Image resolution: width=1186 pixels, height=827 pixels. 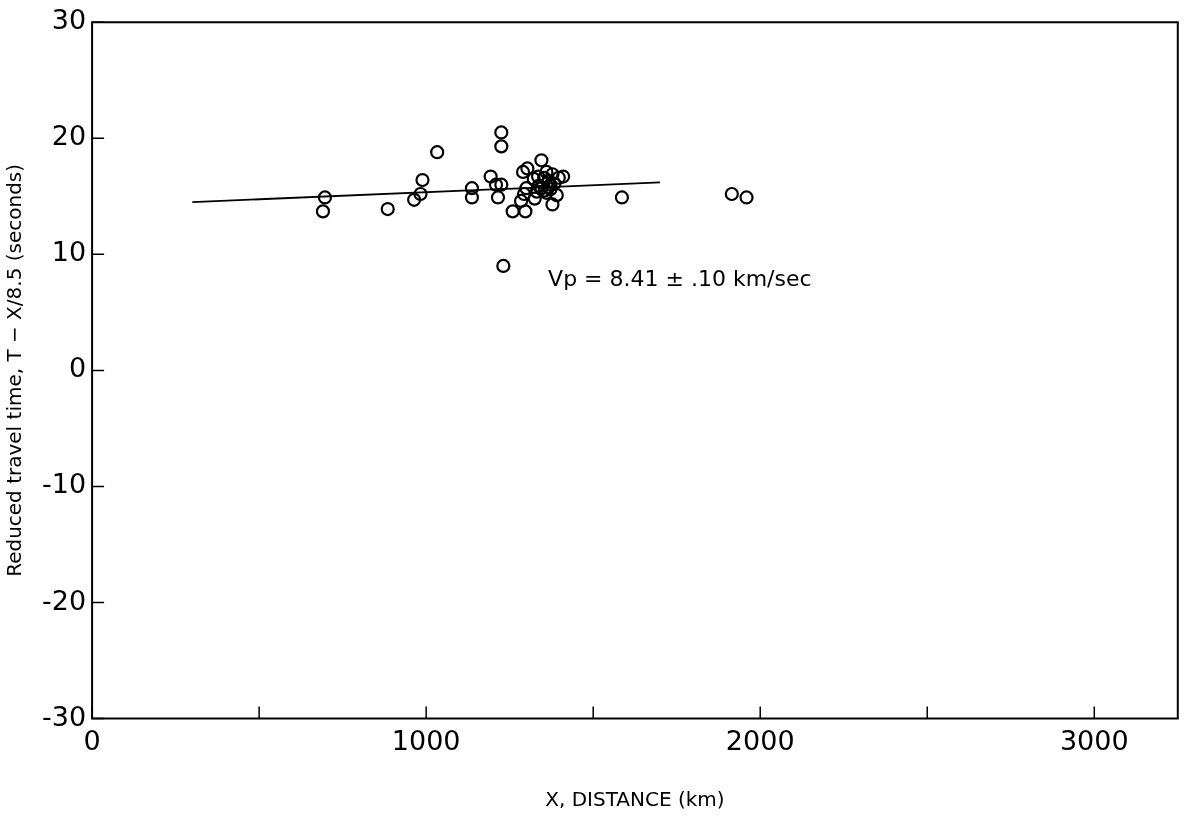 What do you see at coordinates (77, 368) in the screenshot?
I see `y-tick-label: 0` at bounding box center [77, 368].